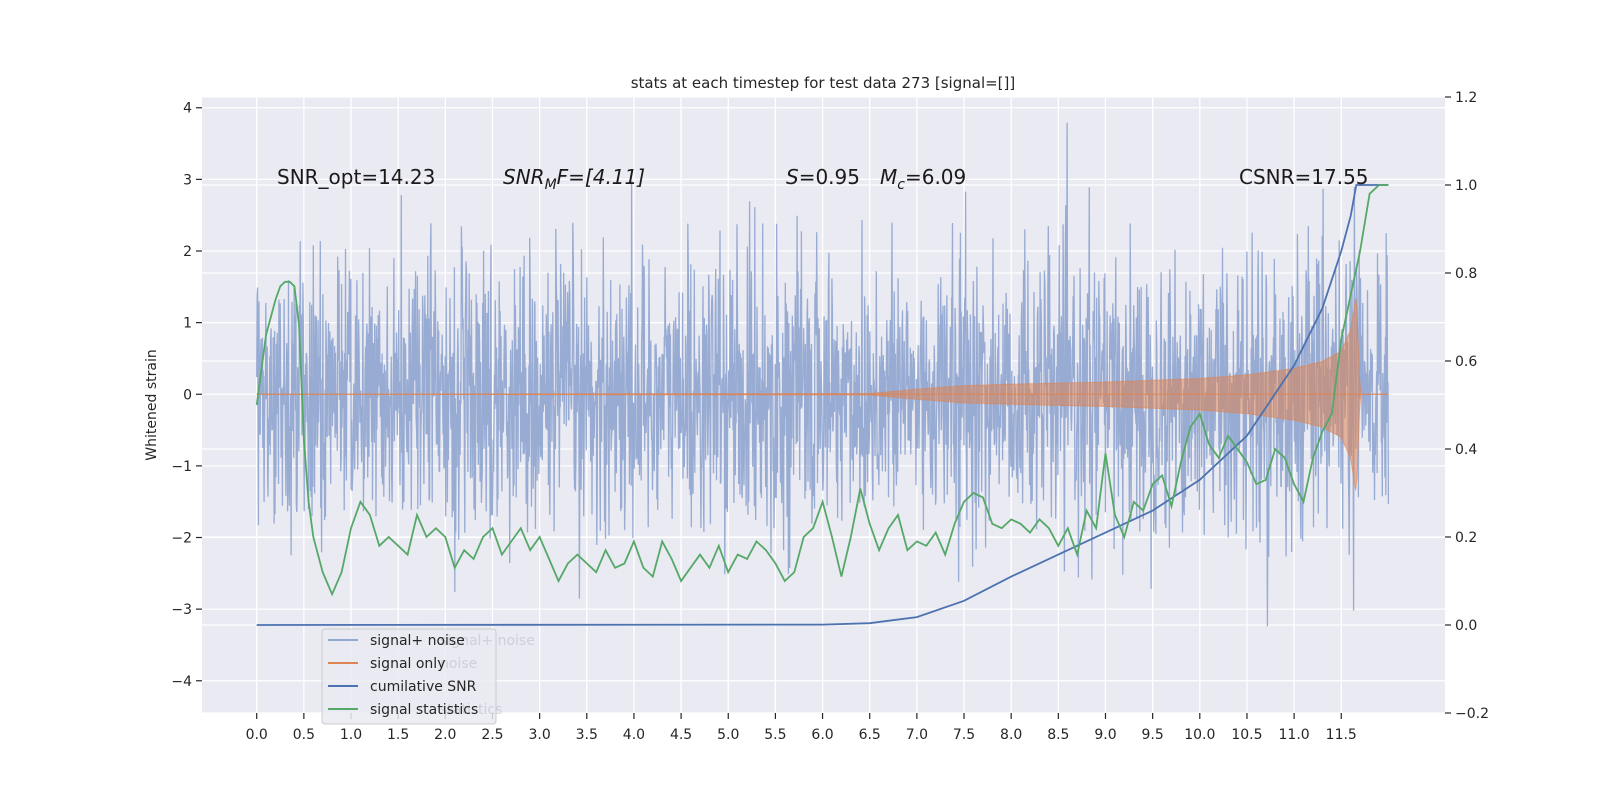 The height and width of the screenshot is (800, 1600). Describe the element at coordinates (181, 682) in the screenshot. I see `left-tick-label: −4` at that location.